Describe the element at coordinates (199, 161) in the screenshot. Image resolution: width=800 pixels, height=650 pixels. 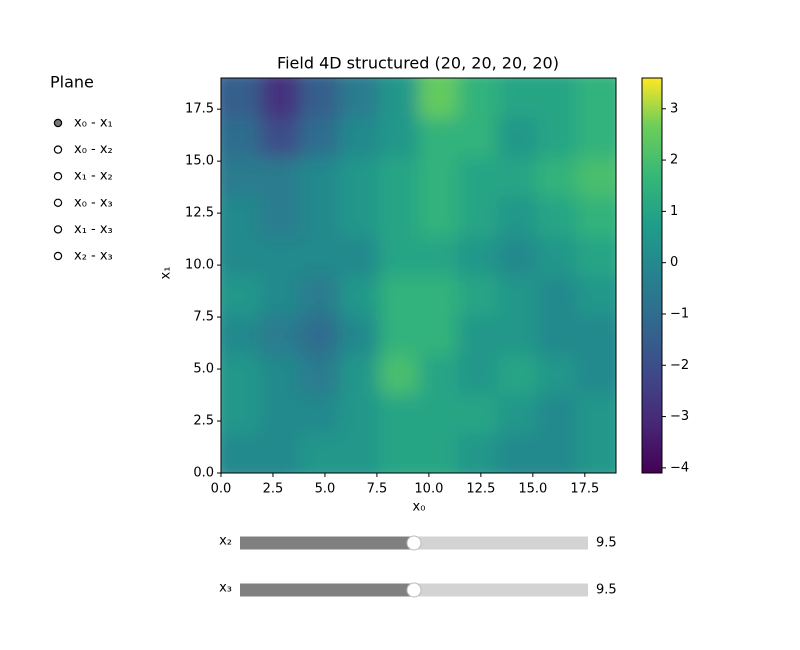
I see `y-tick-label: 15.0` at that location.